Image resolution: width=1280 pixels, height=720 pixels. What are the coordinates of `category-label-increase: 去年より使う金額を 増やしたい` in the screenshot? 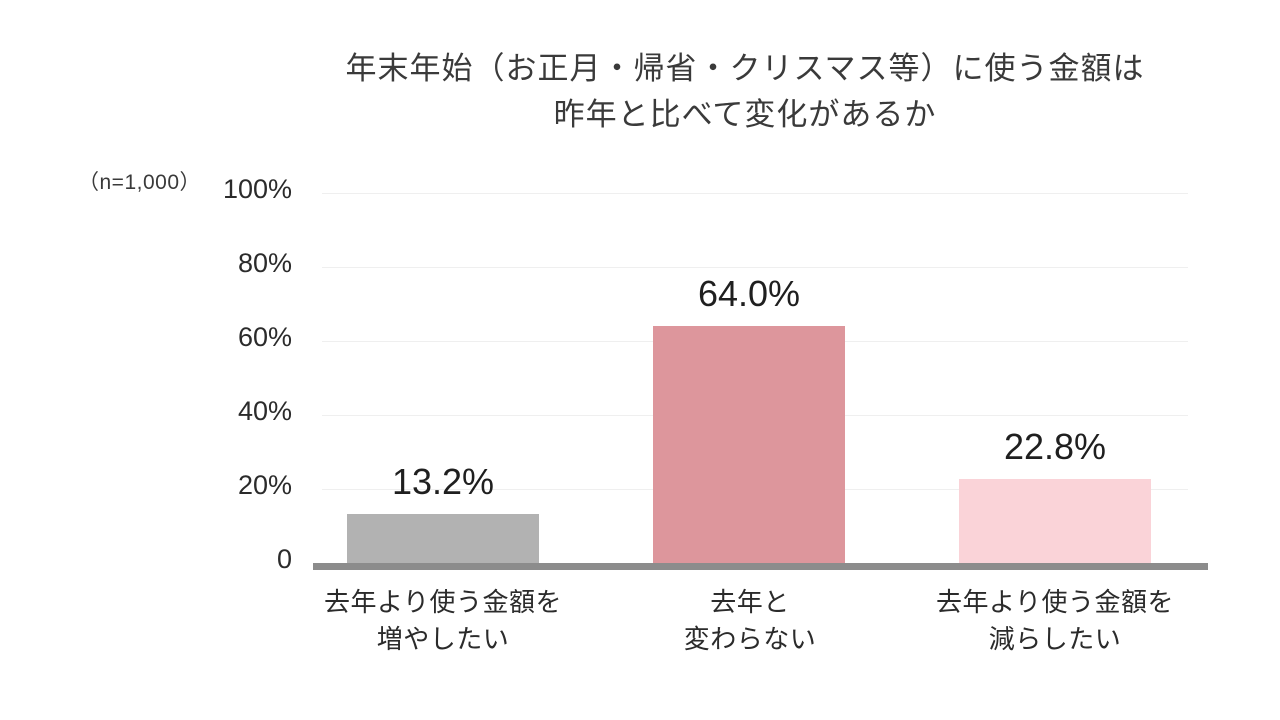 It's located at (443, 621).